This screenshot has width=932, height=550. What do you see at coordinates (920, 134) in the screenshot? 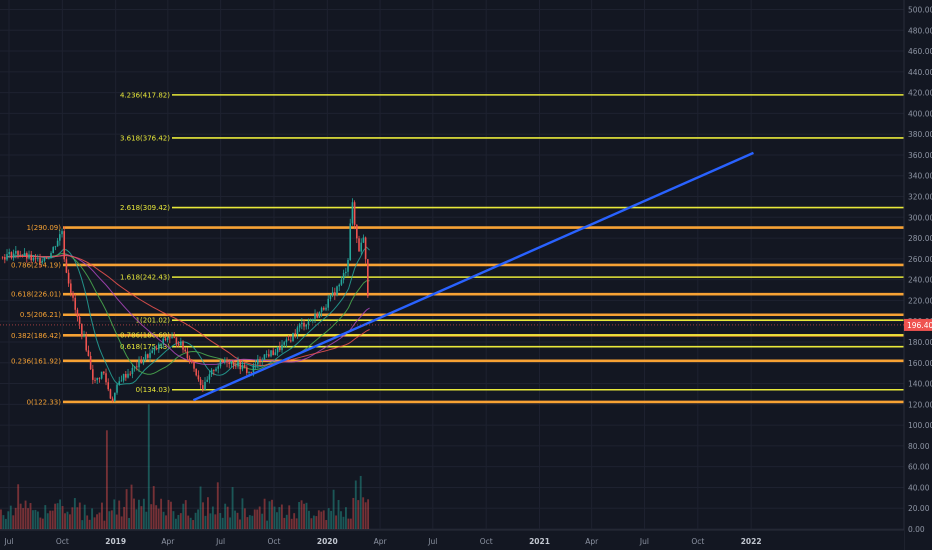
I see `price-tick-label: 380.00` at bounding box center [920, 134].